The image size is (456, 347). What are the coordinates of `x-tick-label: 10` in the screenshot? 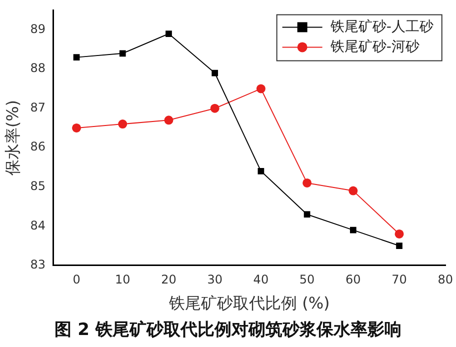 It's located at (122, 279).